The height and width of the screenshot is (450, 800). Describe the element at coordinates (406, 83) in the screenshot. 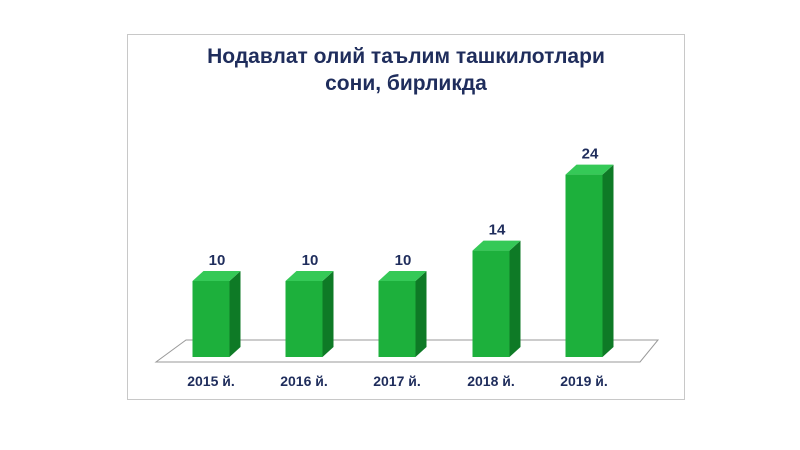

I see `chart-title-line-2: сони, бирликда` at that location.